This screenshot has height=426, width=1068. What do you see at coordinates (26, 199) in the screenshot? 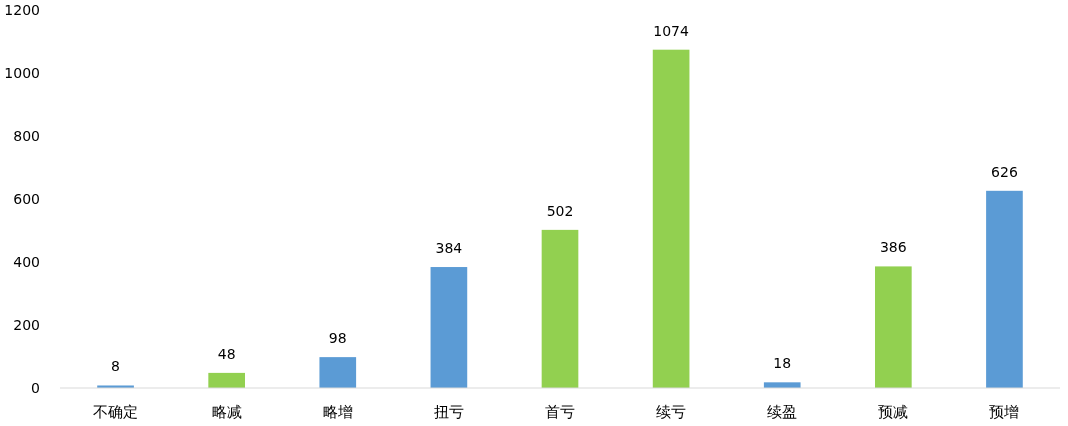
I see `y-tick-label: 600` at bounding box center [26, 199].